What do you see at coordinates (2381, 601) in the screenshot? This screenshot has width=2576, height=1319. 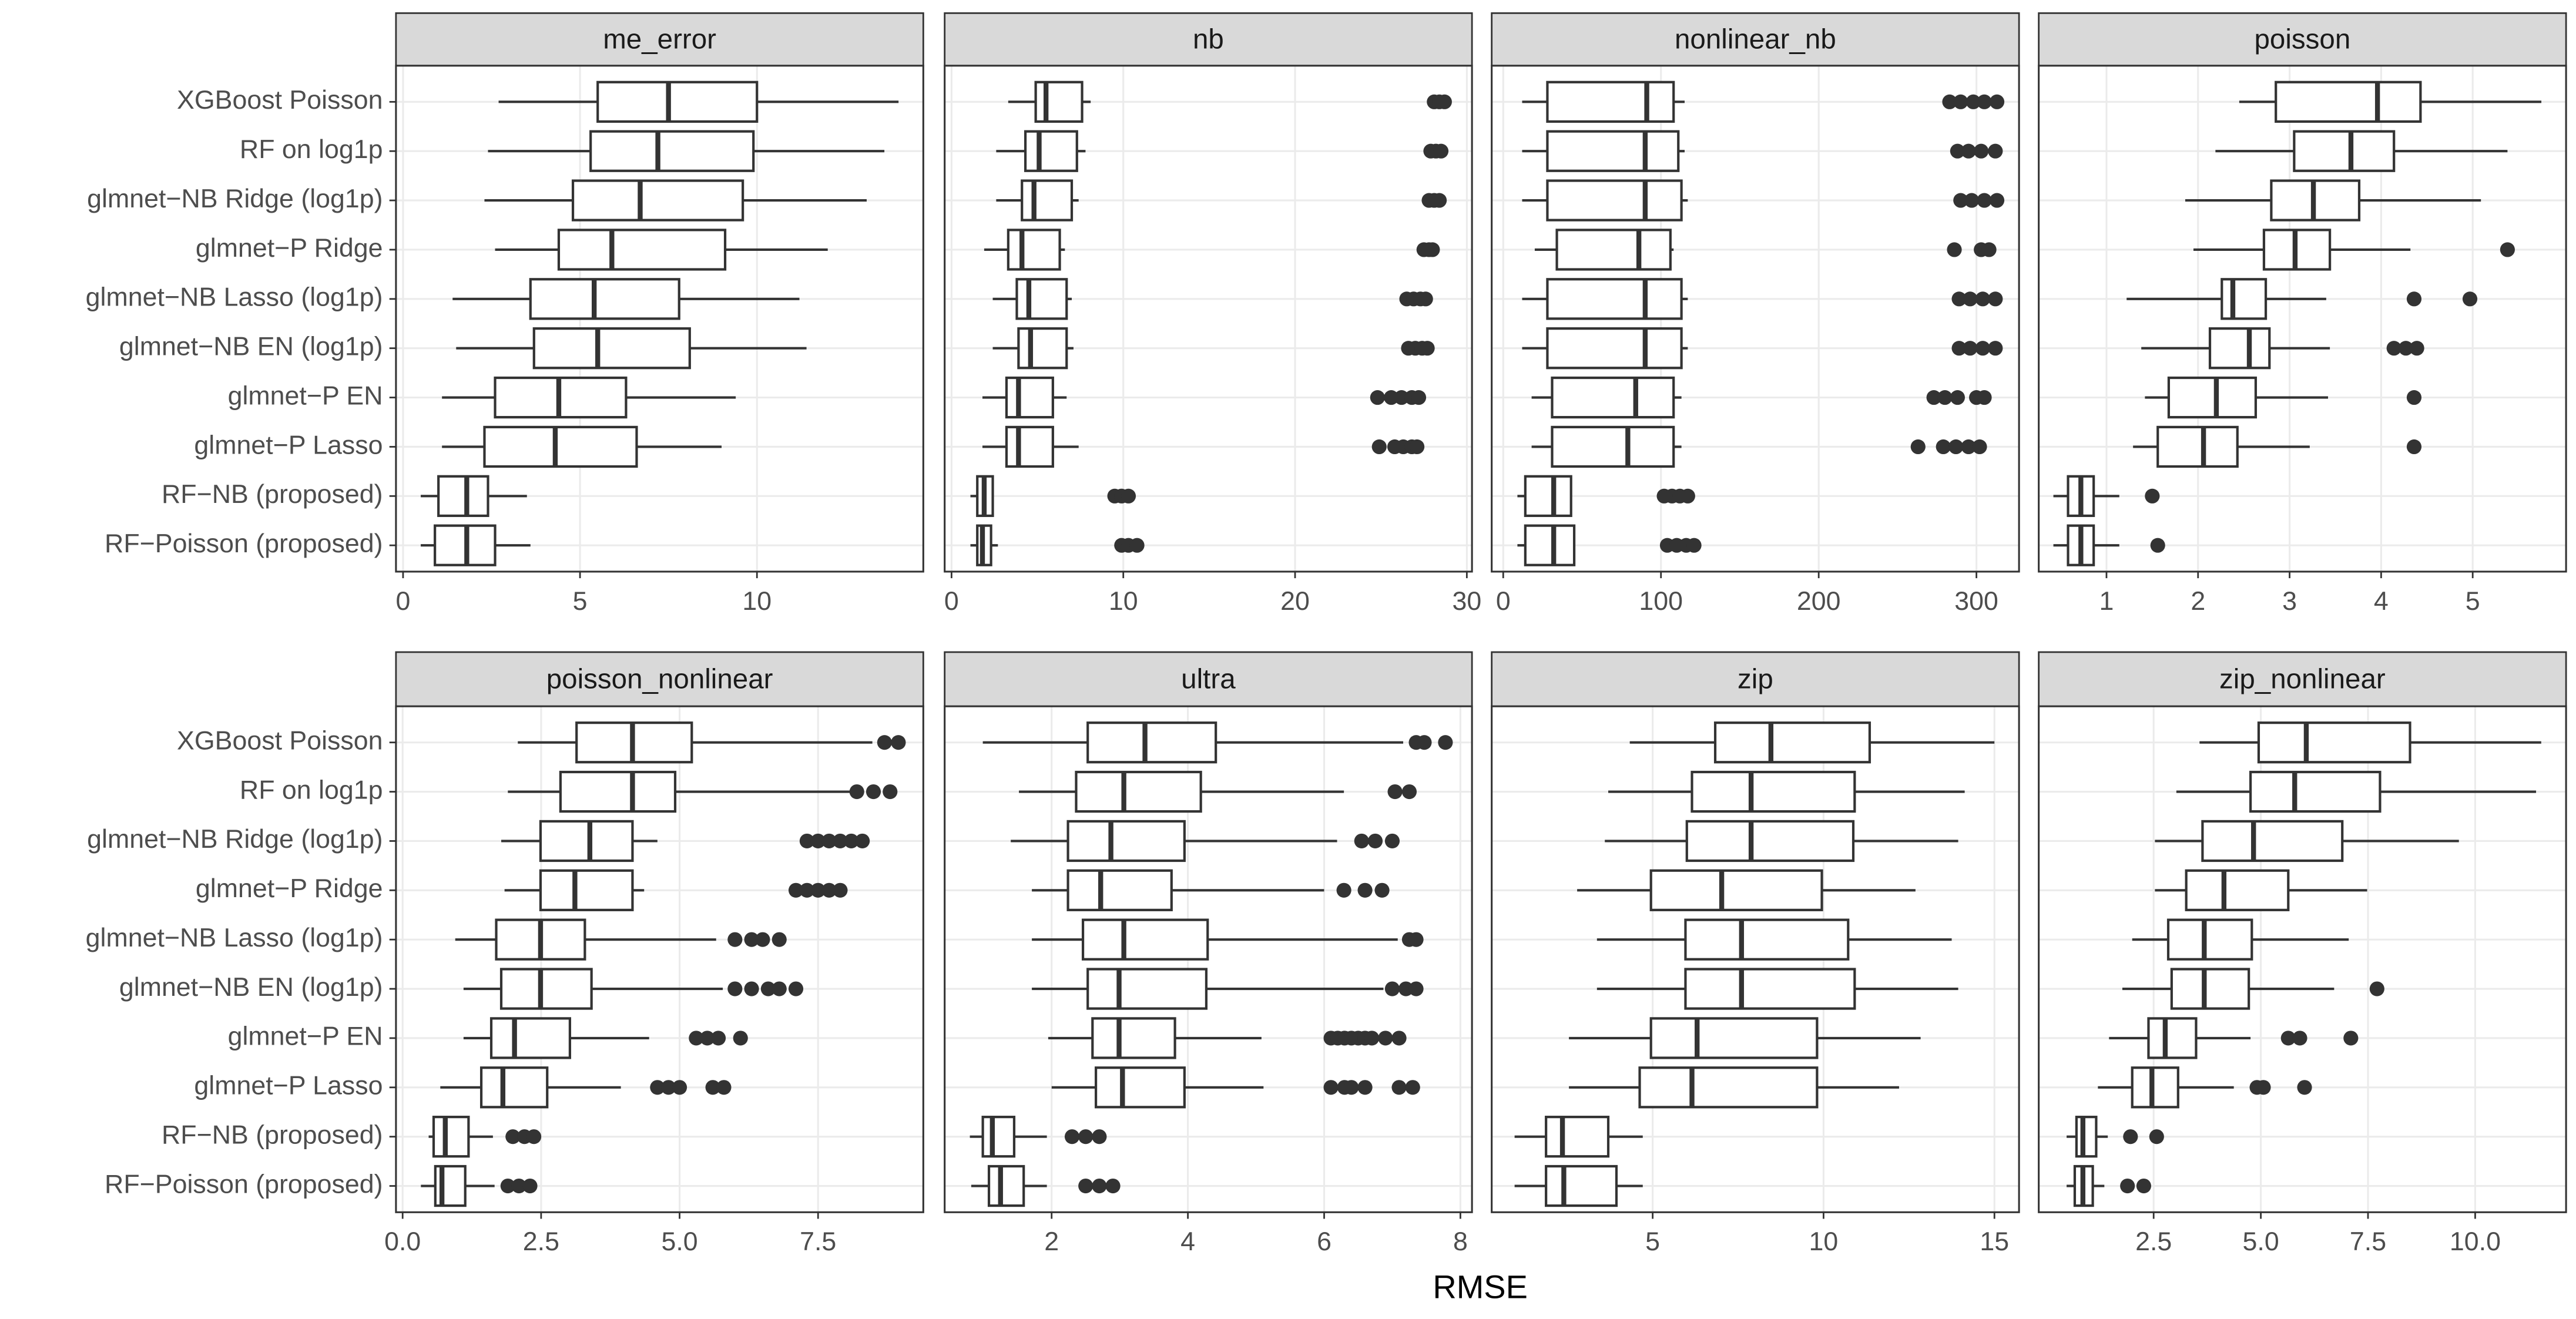 I see `x-tick-label: 4` at bounding box center [2381, 601].